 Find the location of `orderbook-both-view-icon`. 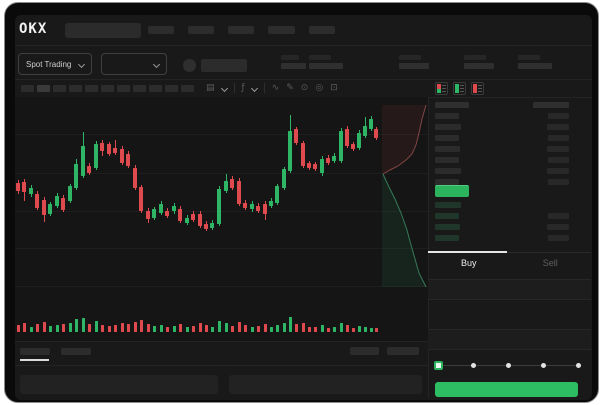

orderbook-both-view-icon is located at coordinates (441, 88).